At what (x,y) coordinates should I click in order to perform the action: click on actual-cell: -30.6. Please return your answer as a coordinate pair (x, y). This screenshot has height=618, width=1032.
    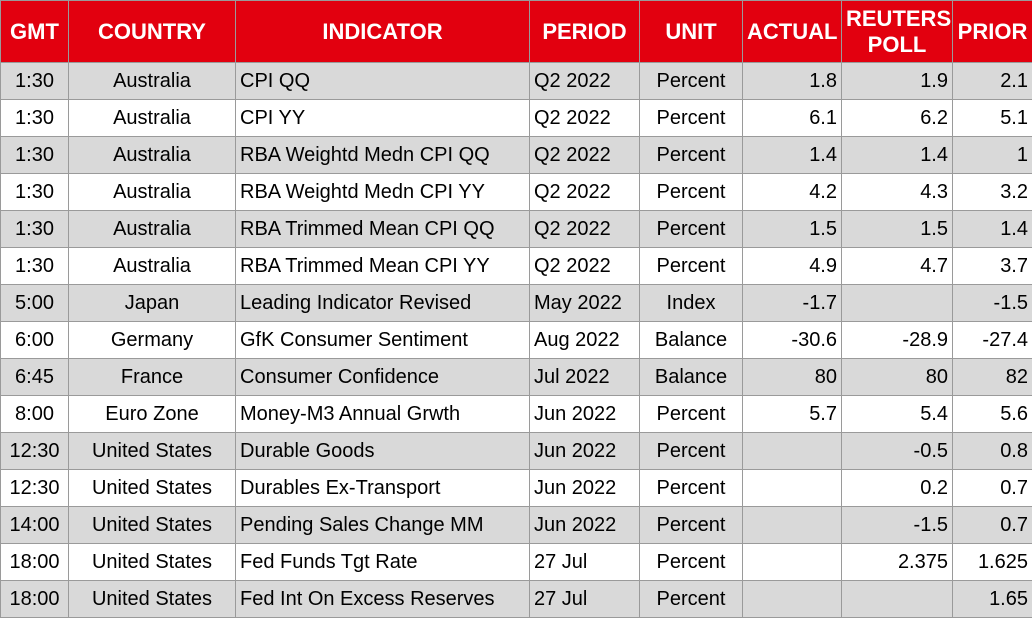
    Looking at the image, I should click on (792, 340).